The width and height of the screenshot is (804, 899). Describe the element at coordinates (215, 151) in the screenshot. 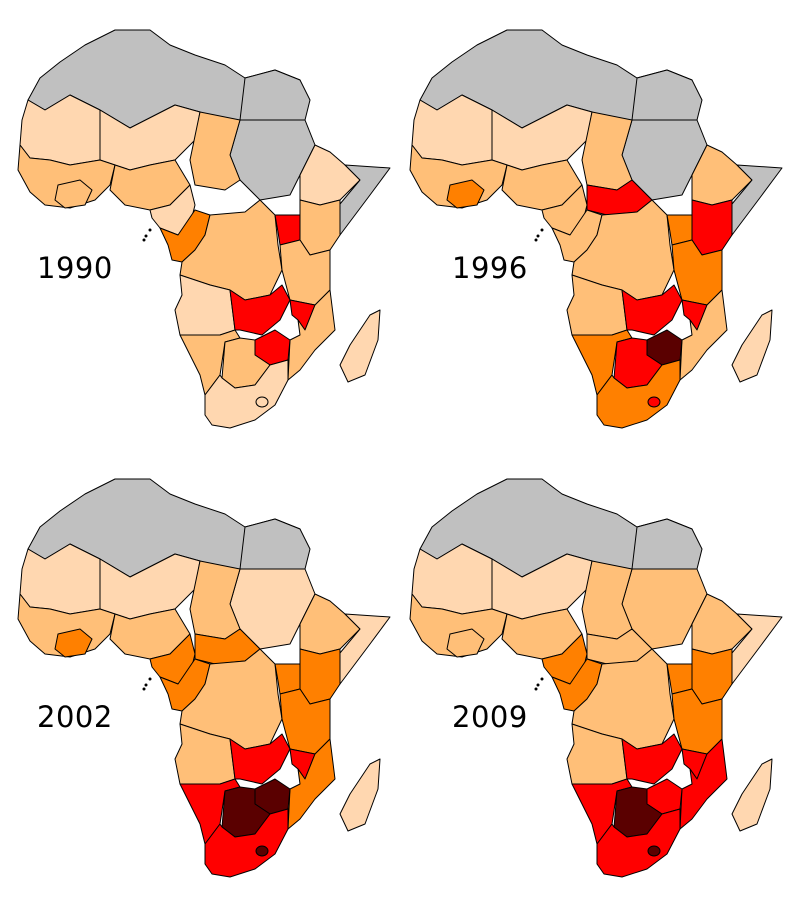

I see `region-chad` at that location.